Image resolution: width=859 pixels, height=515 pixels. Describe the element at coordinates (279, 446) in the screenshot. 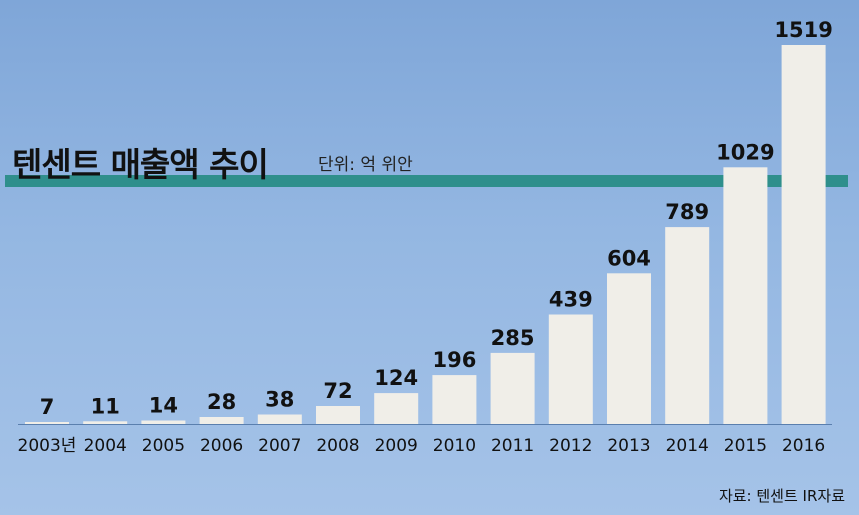

I see `category-label-2007: 2007` at that location.